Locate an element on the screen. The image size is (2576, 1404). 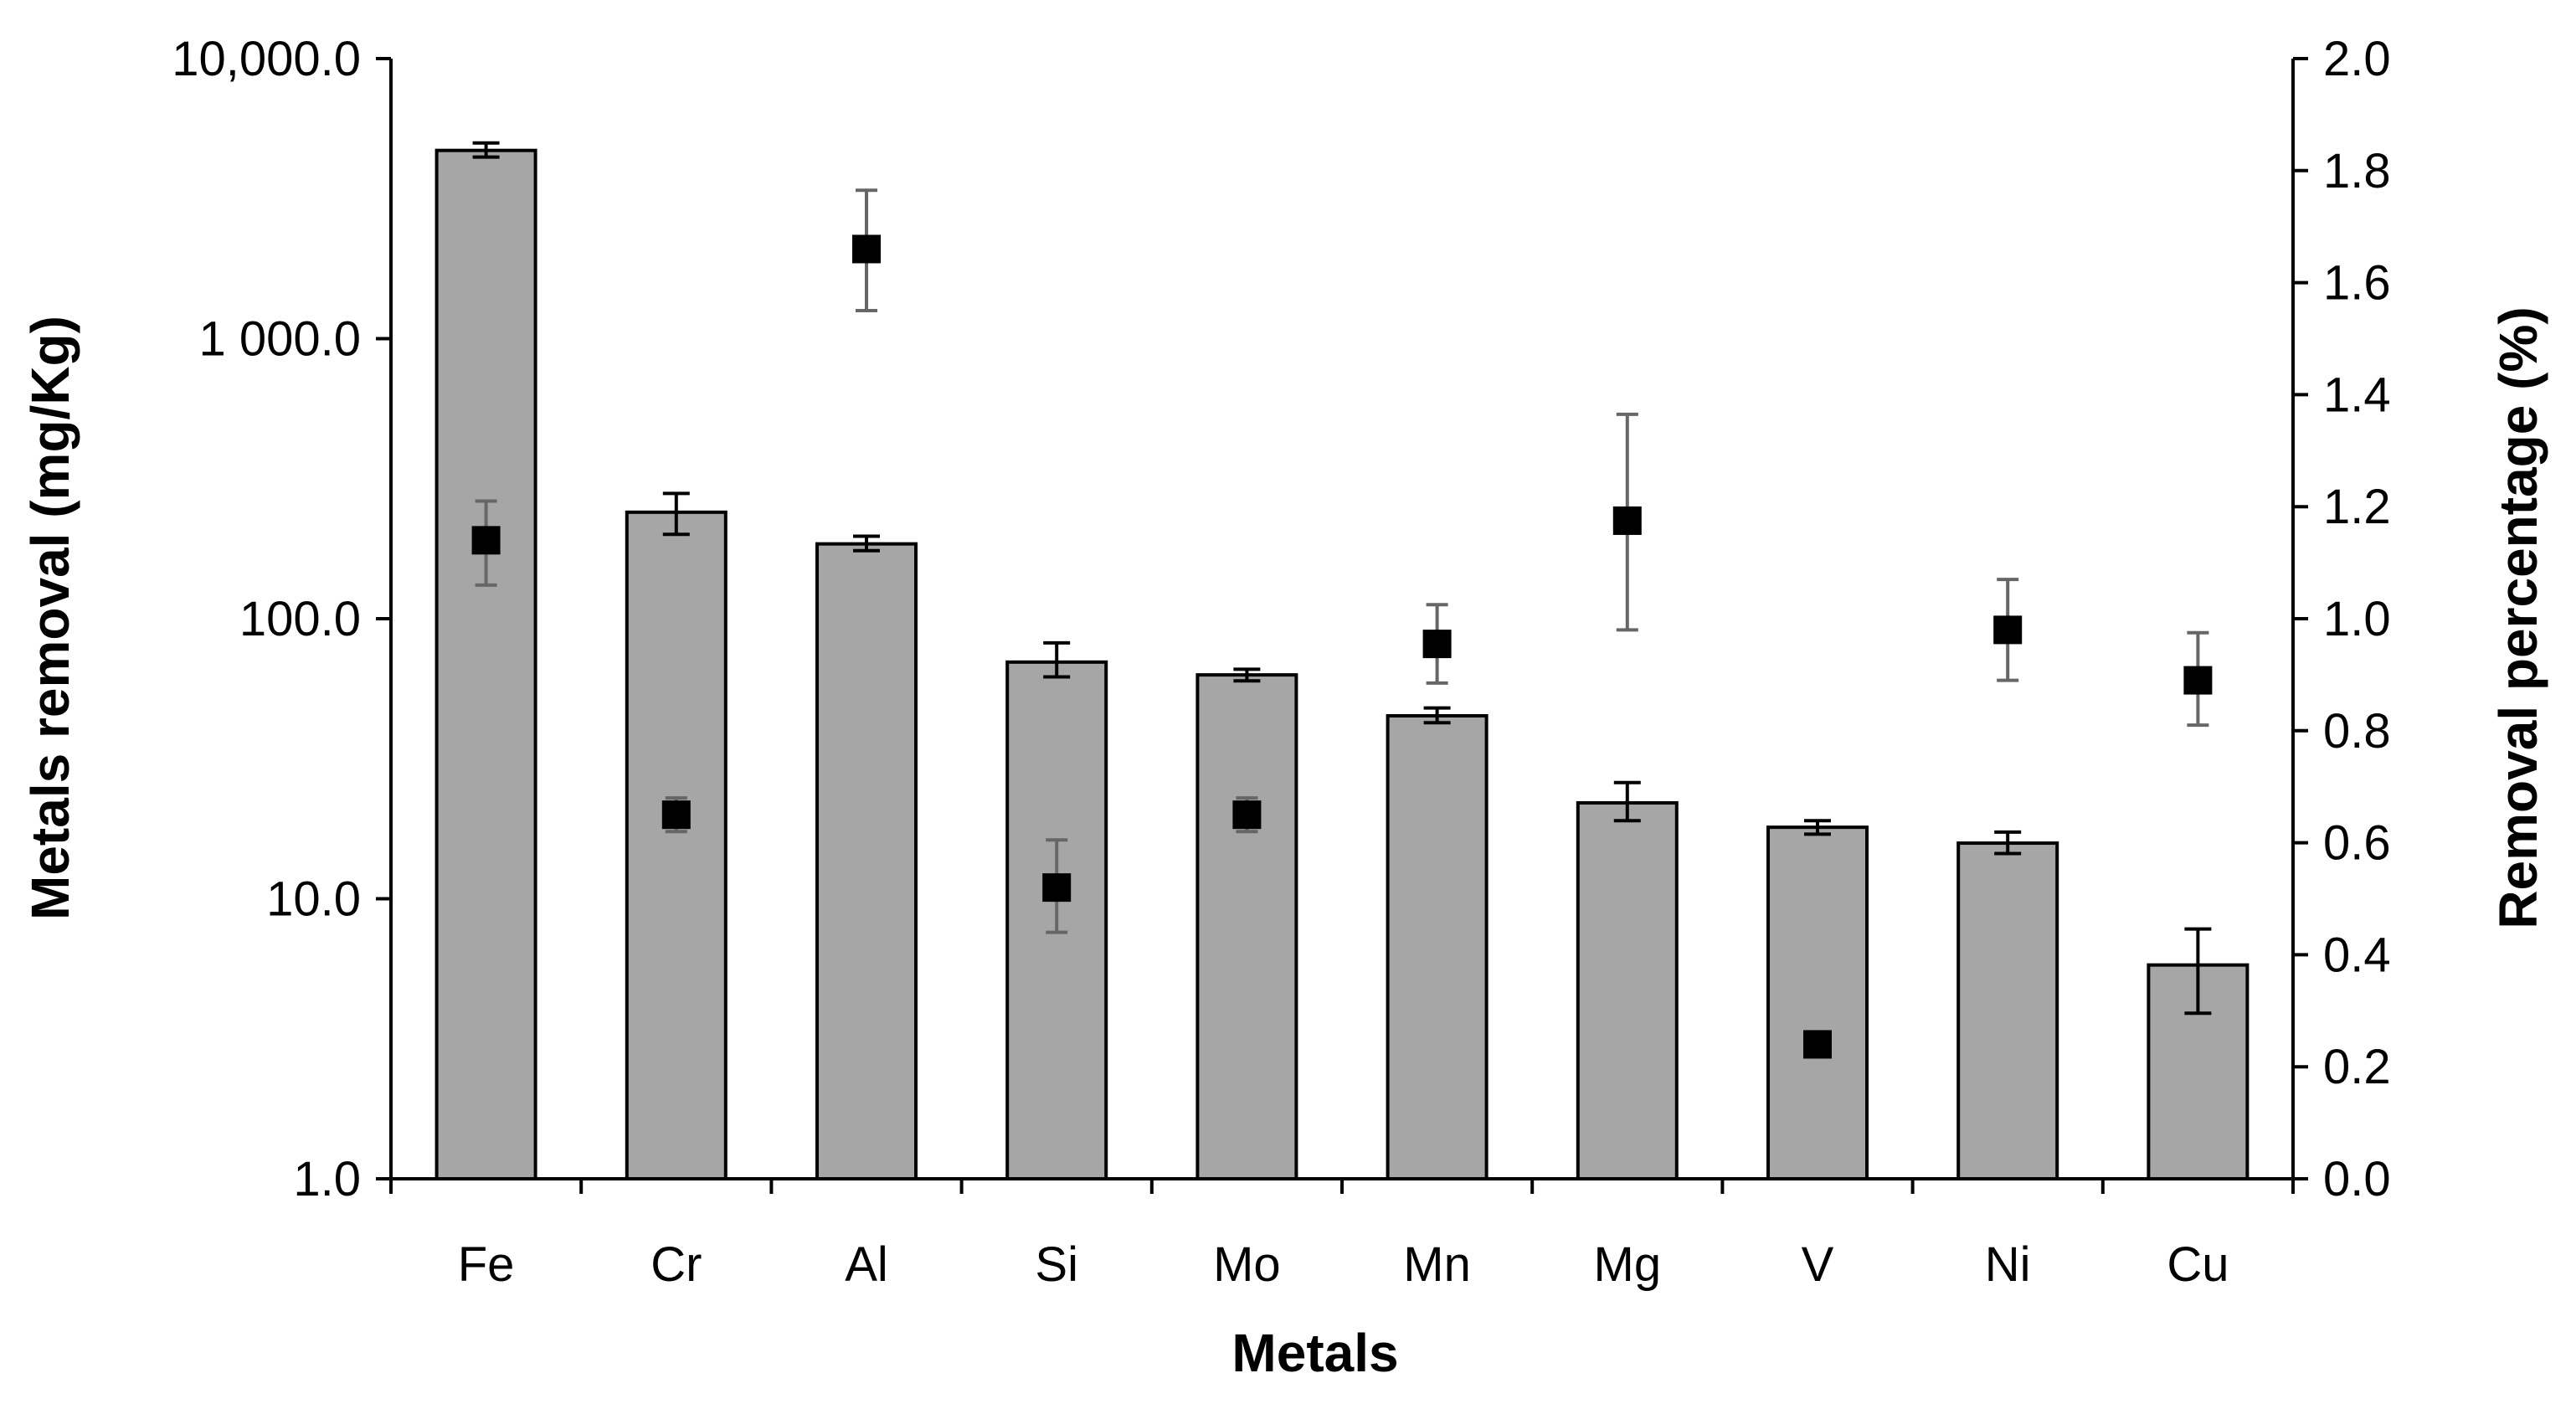
point-cr is located at coordinates (676, 815).